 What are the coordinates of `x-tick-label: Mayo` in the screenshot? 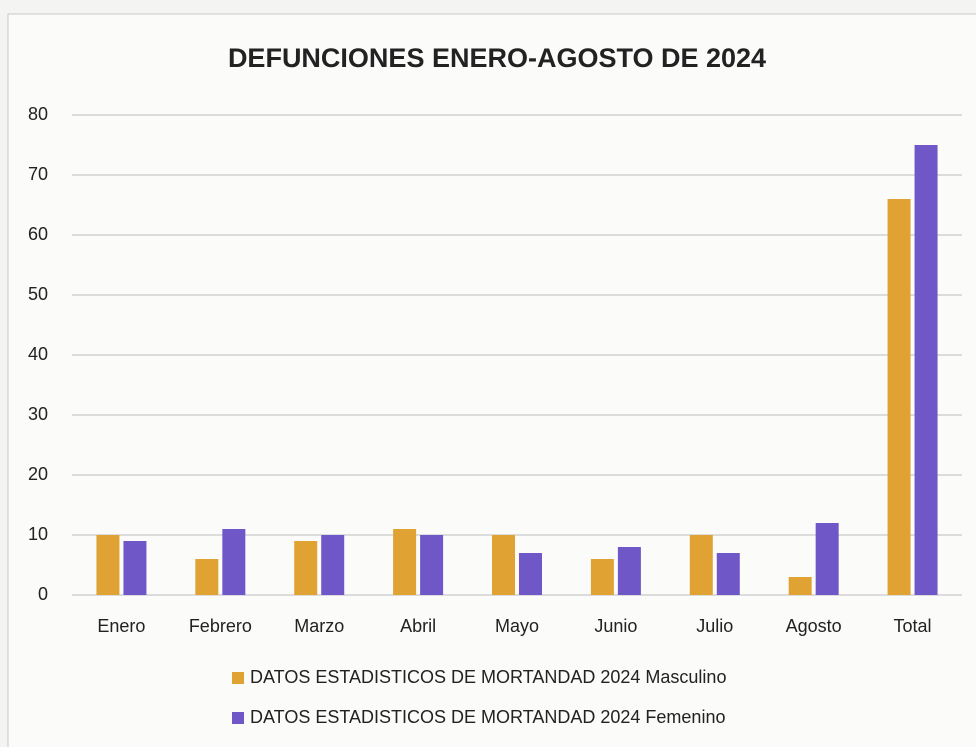 It's located at (517, 626).